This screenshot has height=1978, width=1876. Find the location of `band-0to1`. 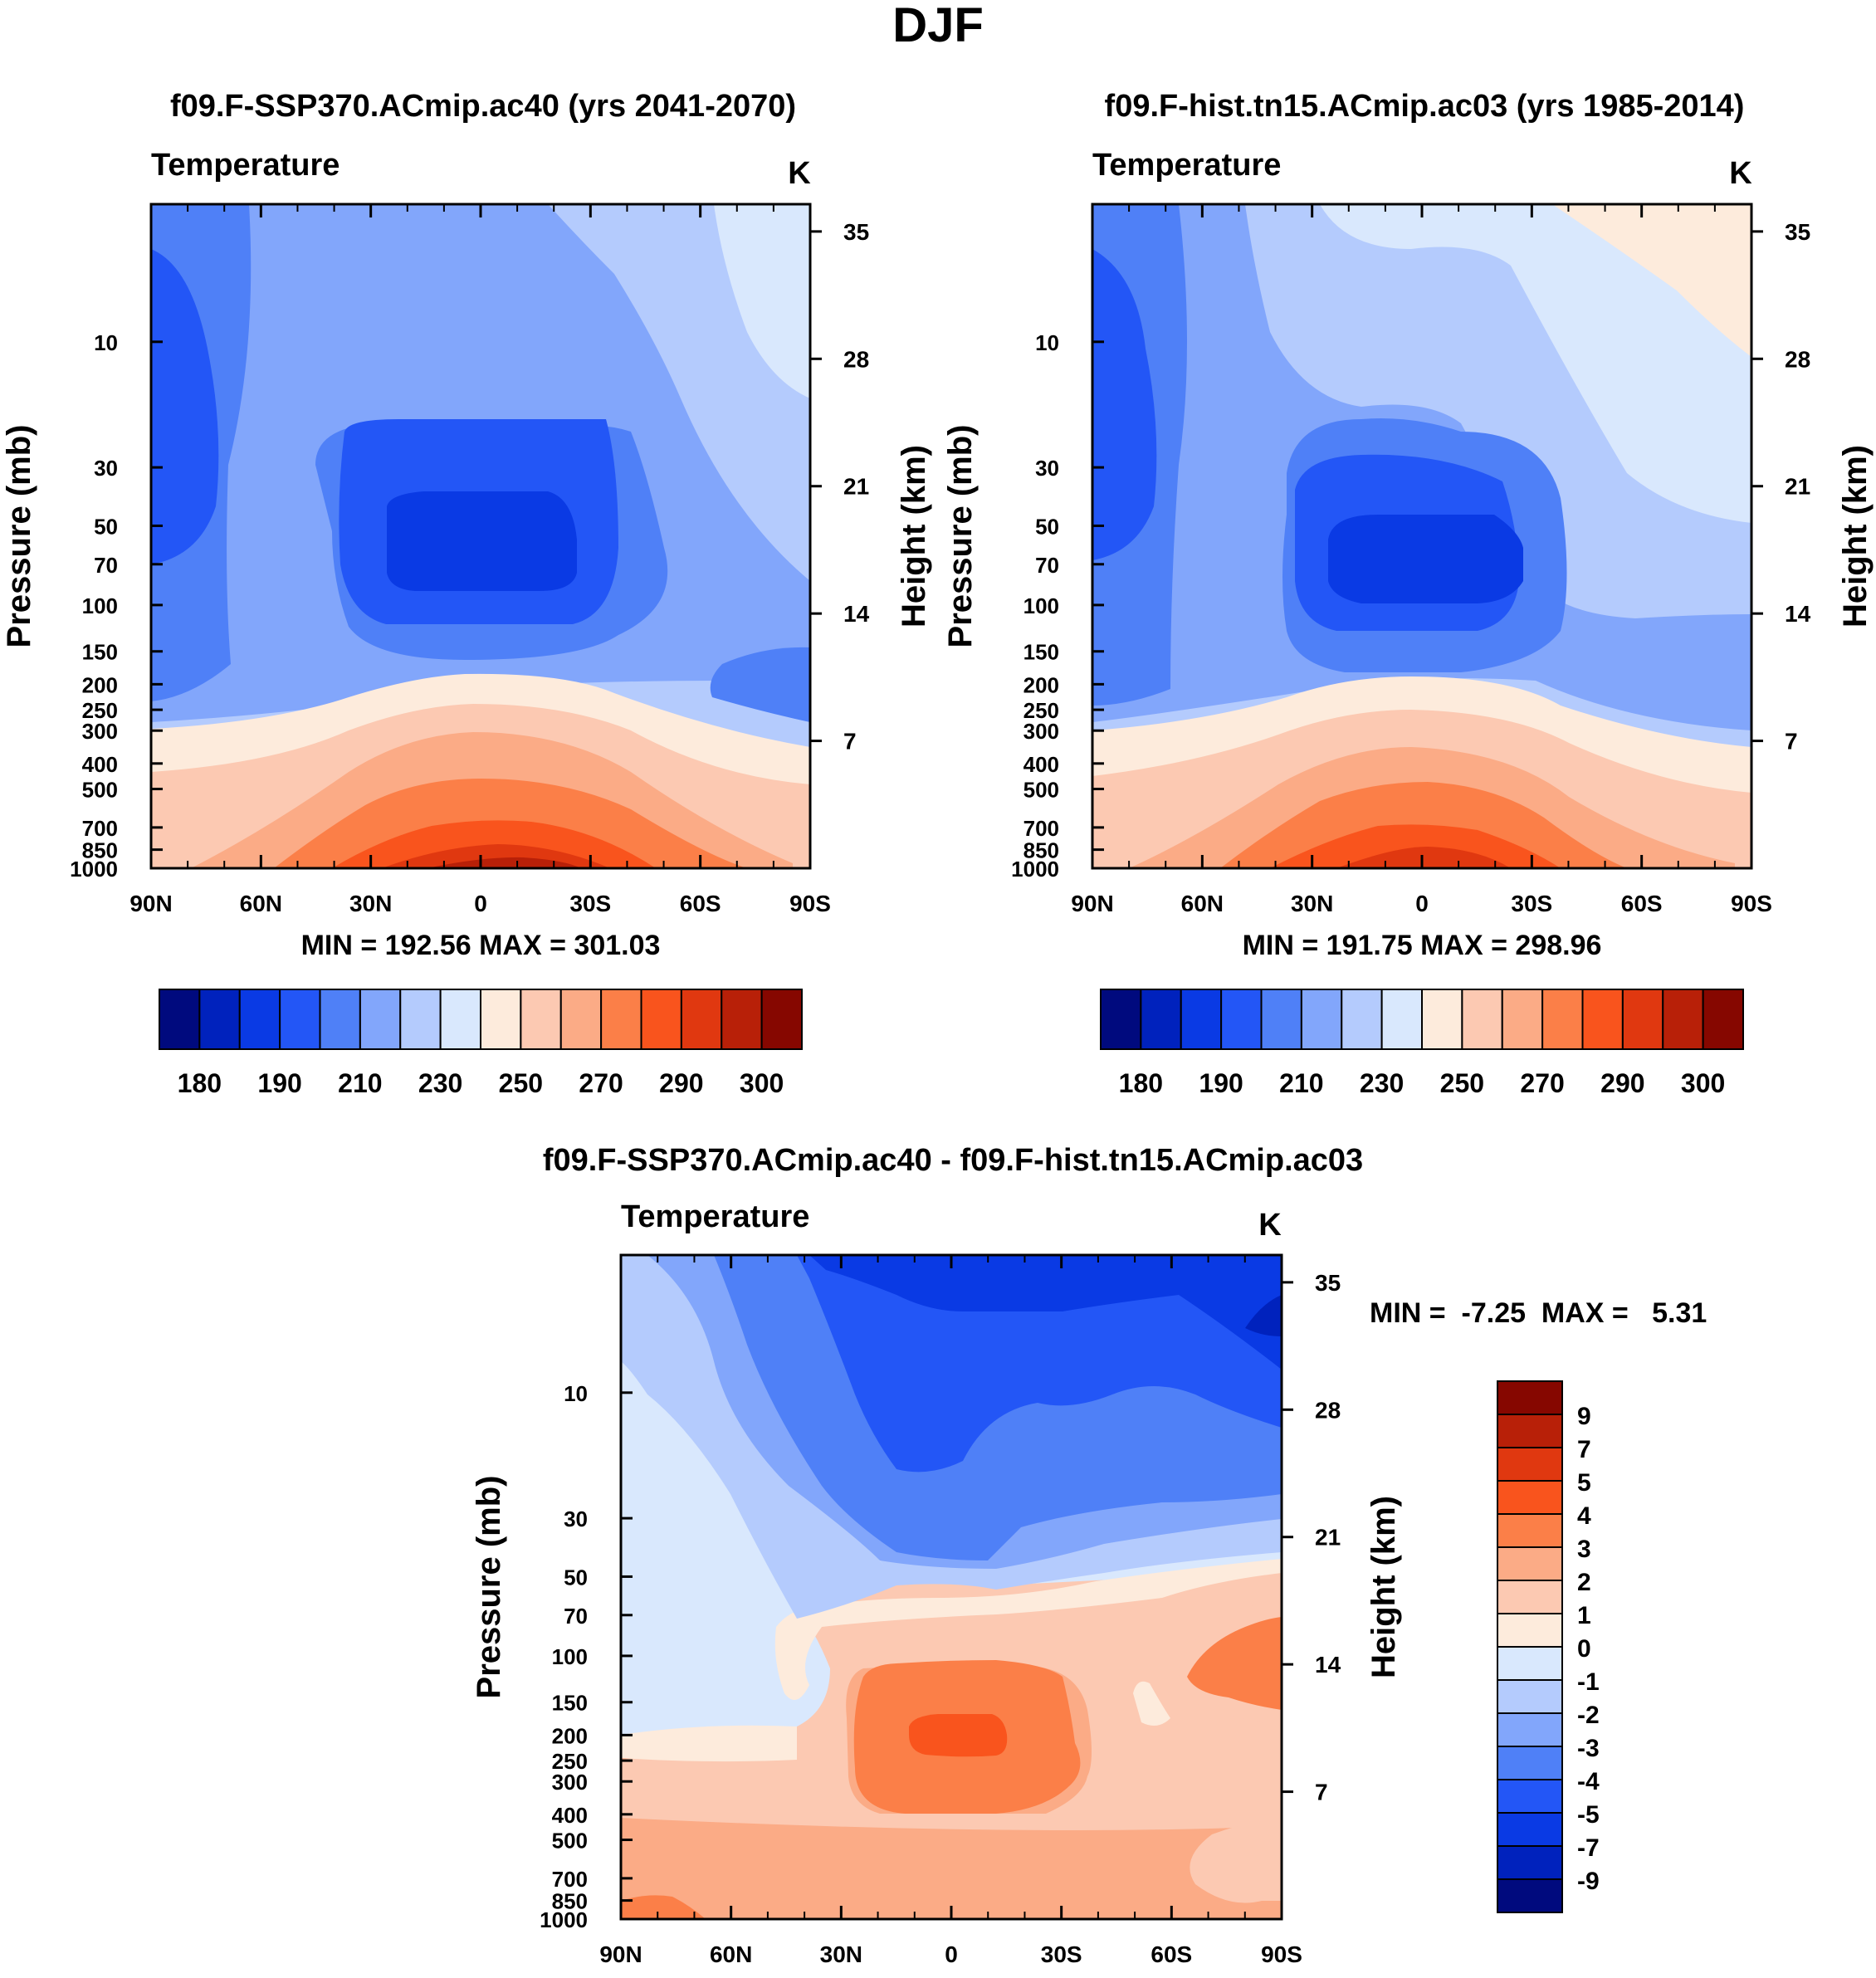

band-0to1 is located at coordinates (709, 1743).